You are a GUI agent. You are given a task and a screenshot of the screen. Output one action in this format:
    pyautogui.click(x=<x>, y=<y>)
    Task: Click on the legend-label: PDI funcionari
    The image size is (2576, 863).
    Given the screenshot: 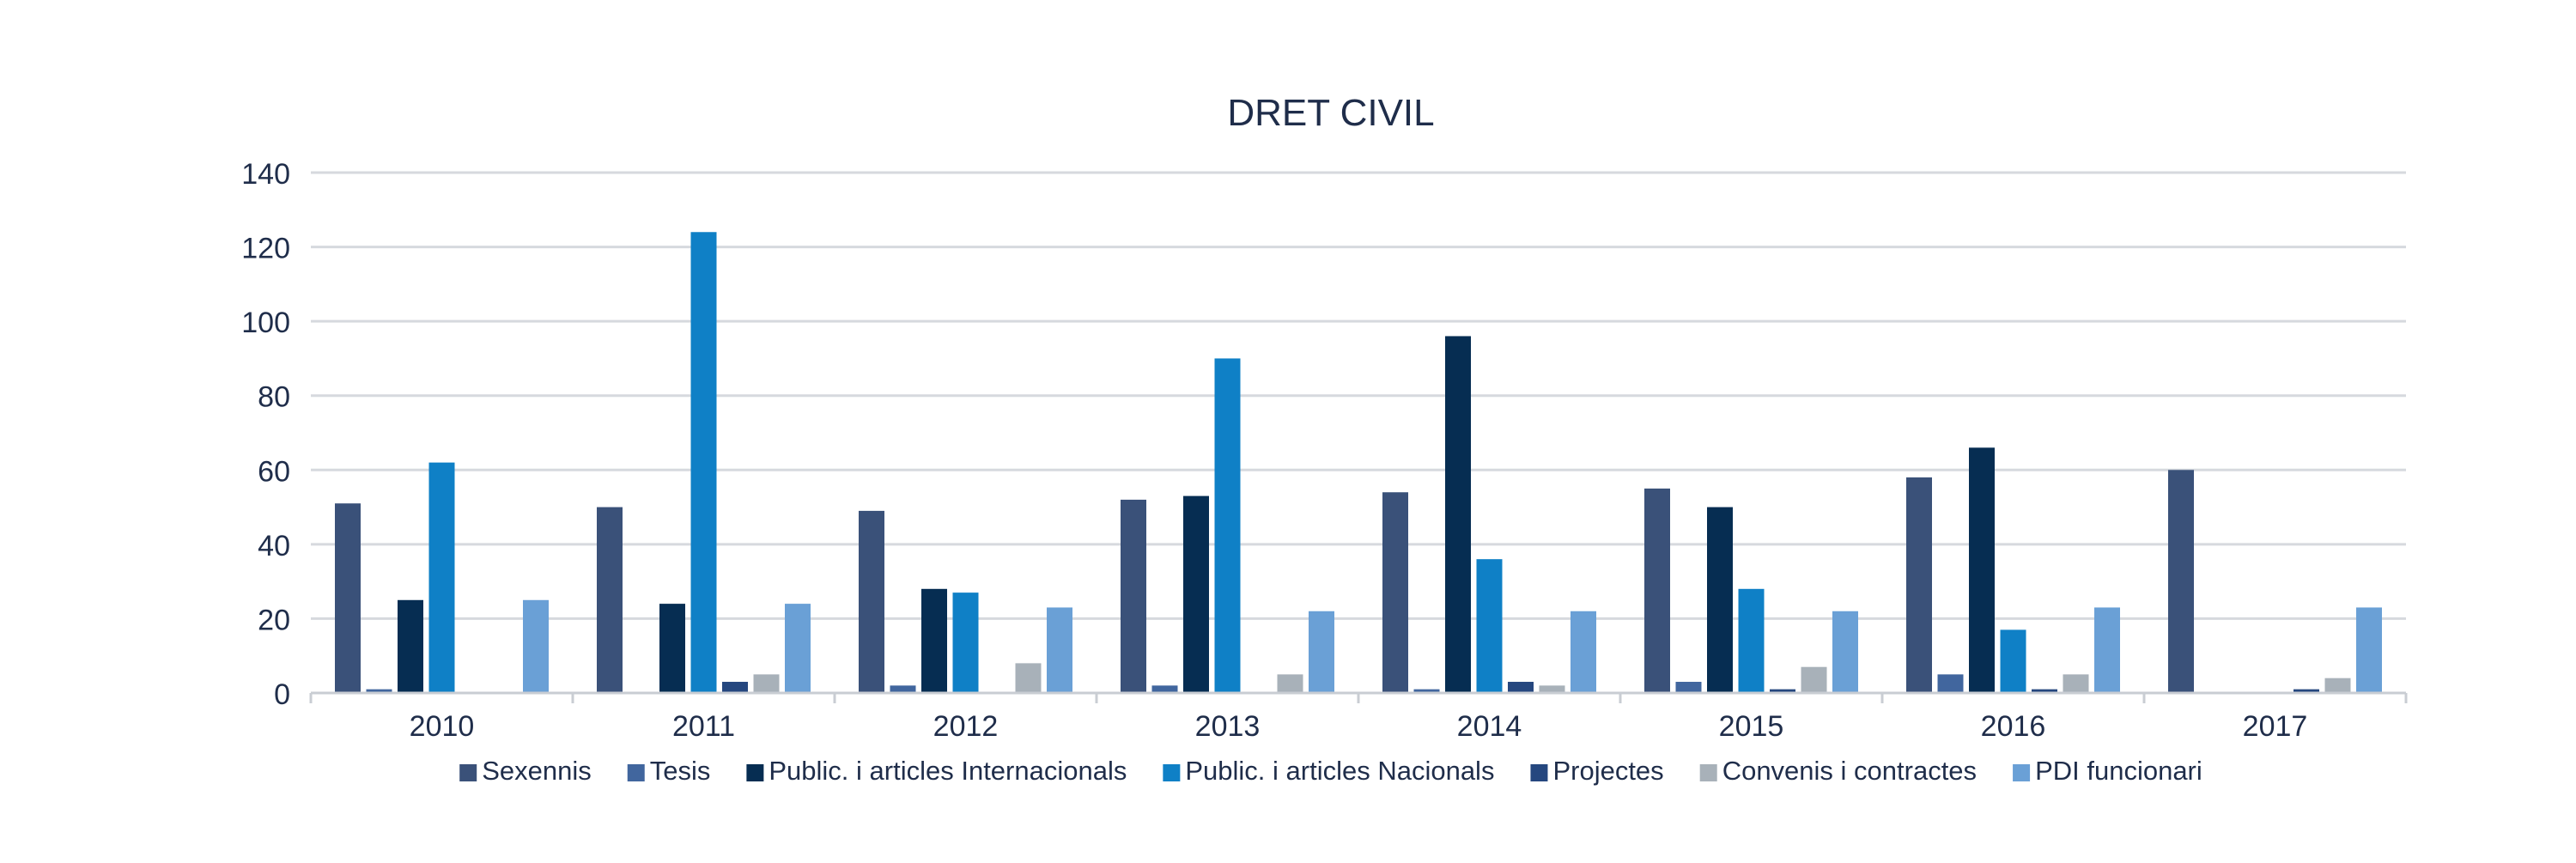 What is the action you would take?
    pyautogui.click(x=2119, y=771)
    